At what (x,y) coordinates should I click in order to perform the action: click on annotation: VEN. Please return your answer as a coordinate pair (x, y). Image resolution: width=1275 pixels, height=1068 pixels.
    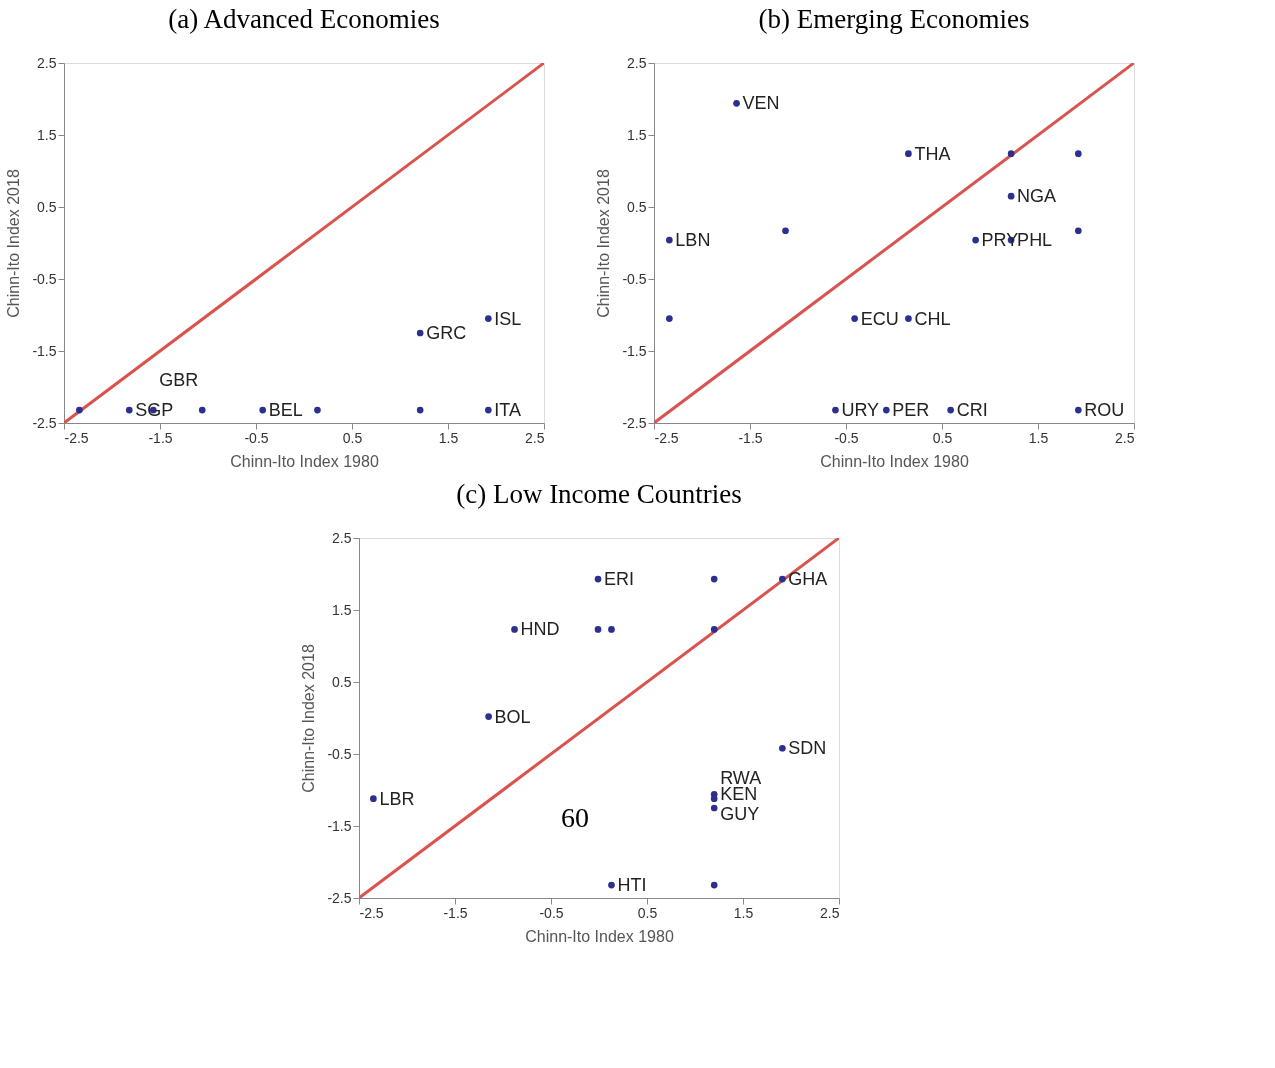
    Looking at the image, I should click on (761, 103).